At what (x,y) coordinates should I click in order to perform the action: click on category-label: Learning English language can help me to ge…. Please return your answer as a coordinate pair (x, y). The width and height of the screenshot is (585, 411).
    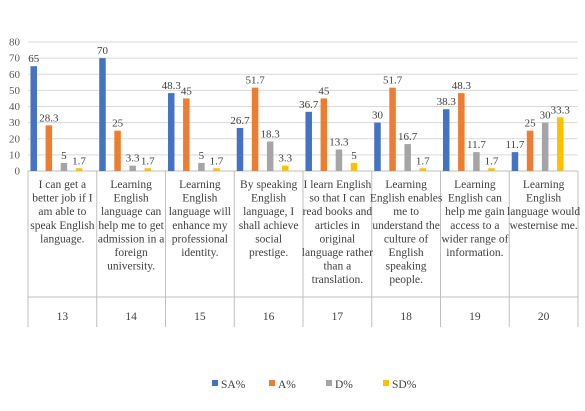
    Looking at the image, I should click on (131, 226).